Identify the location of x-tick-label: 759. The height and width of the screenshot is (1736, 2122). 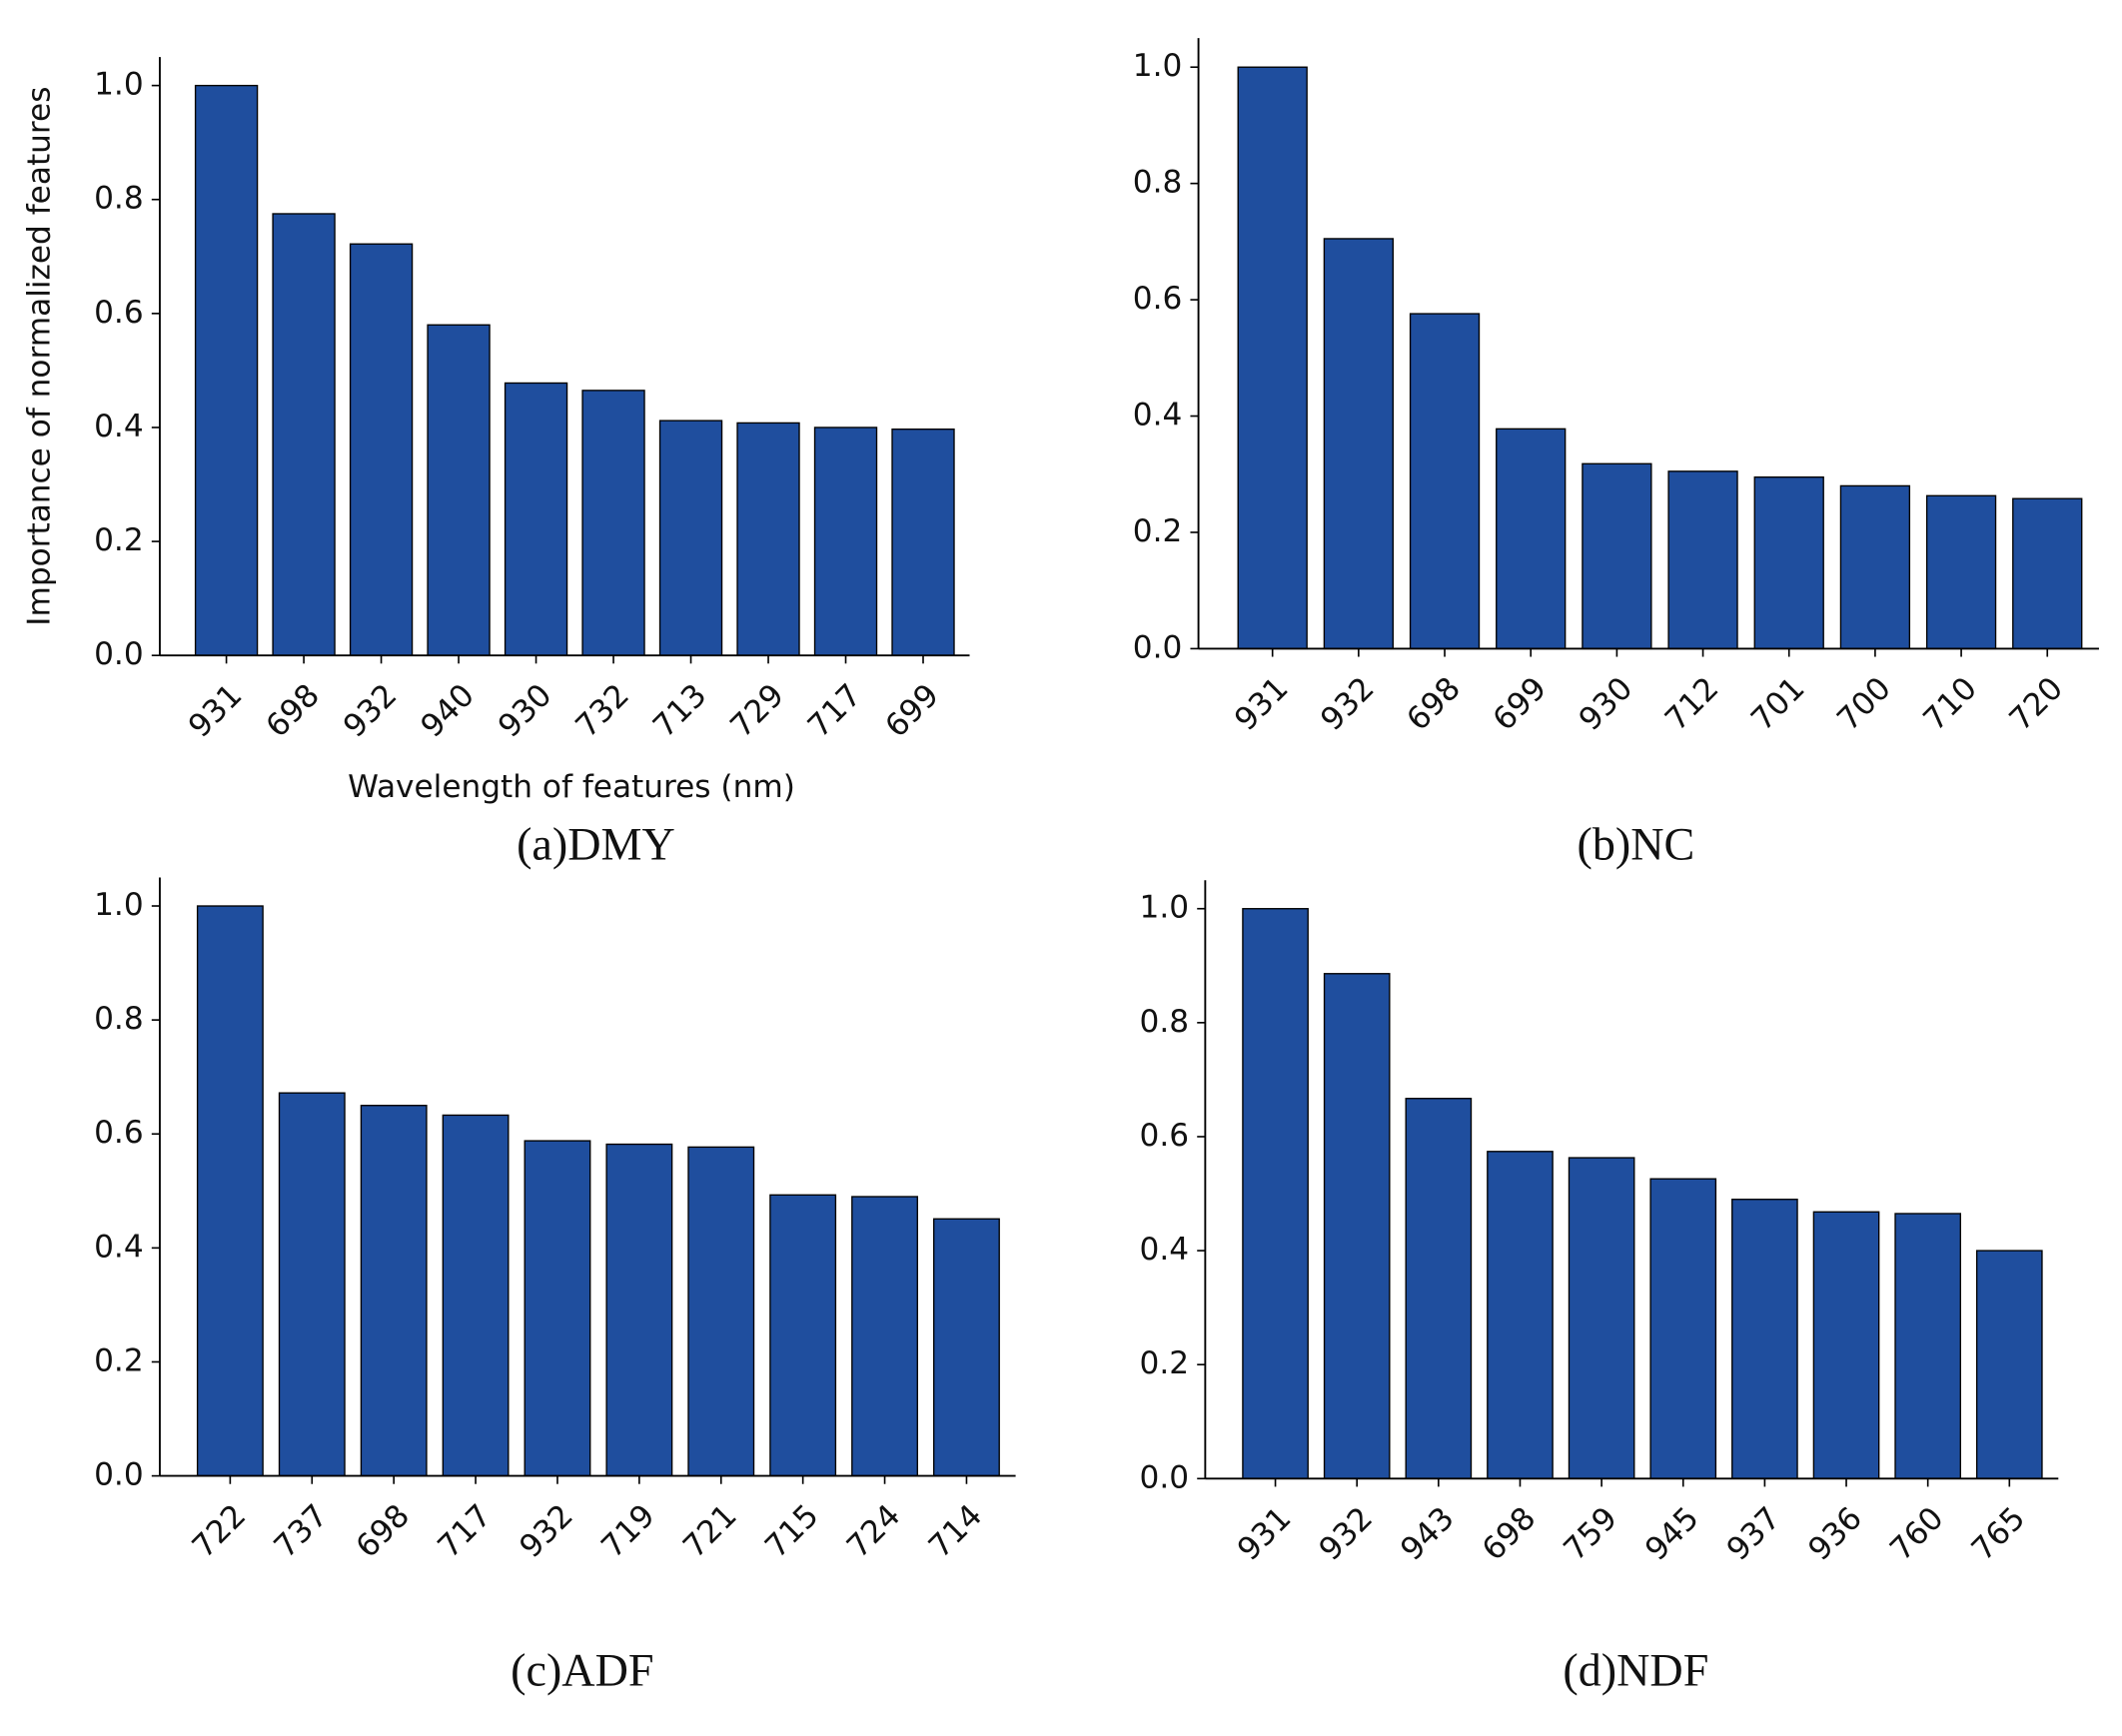
(1590, 1534).